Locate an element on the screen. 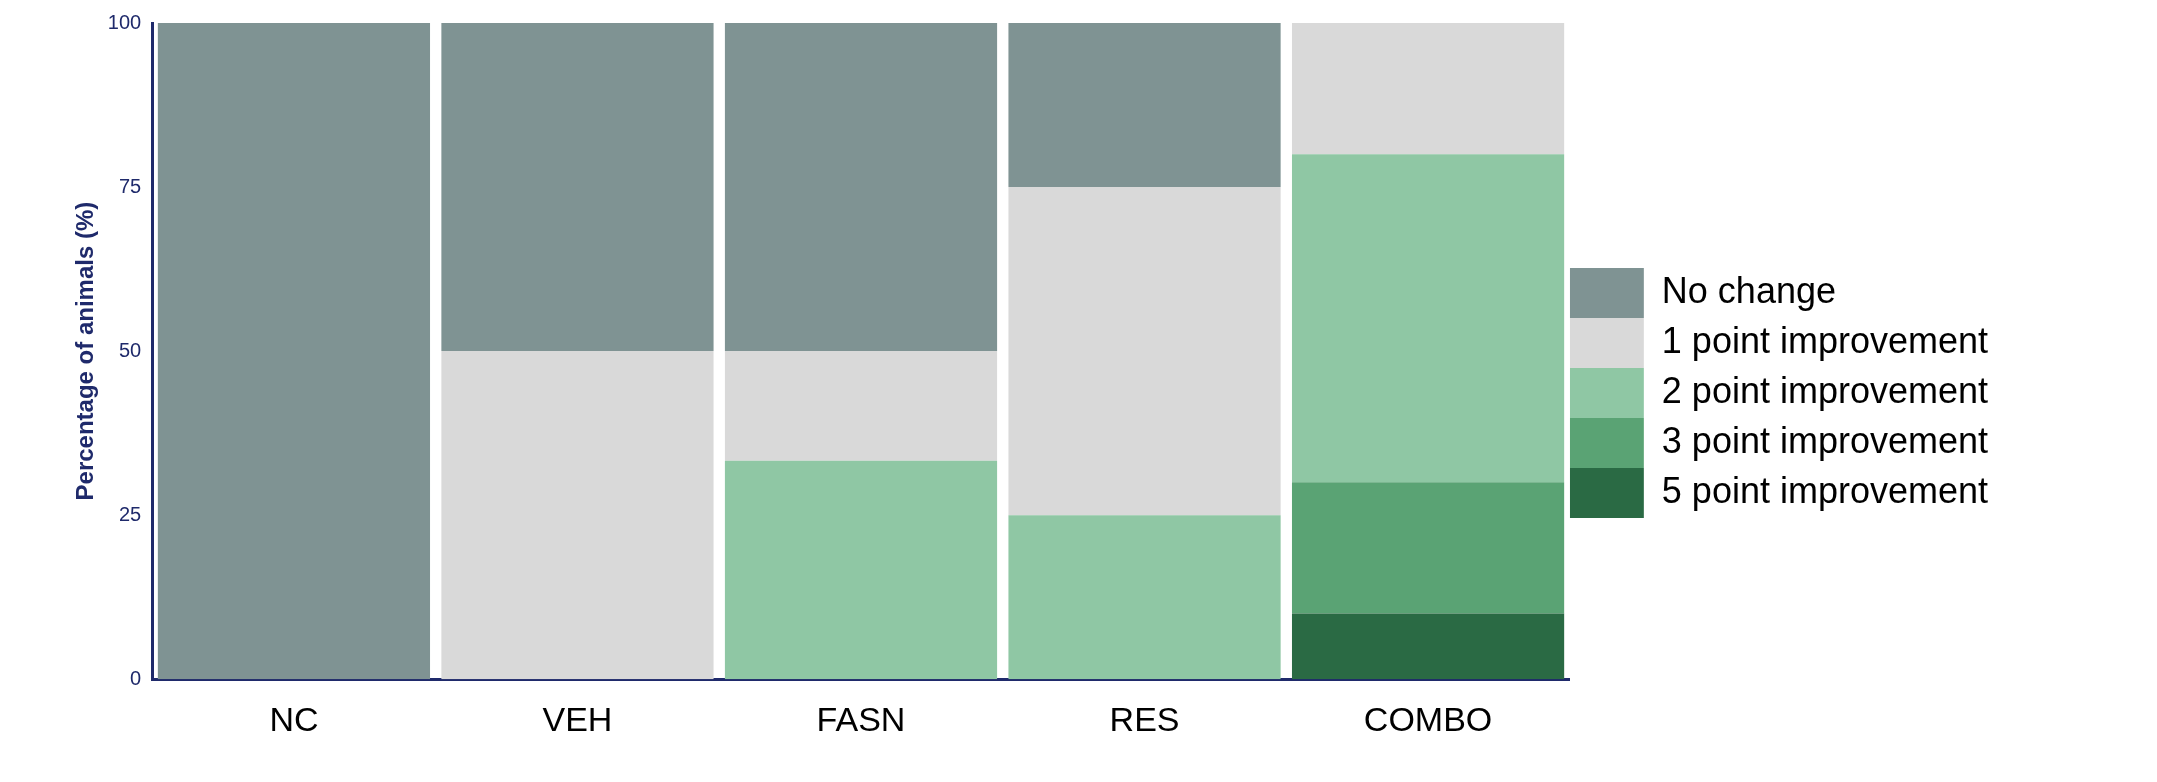 Image resolution: width=2157 pixels, height=782 pixels. x-tick-label: FASN is located at coordinates (861, 718).